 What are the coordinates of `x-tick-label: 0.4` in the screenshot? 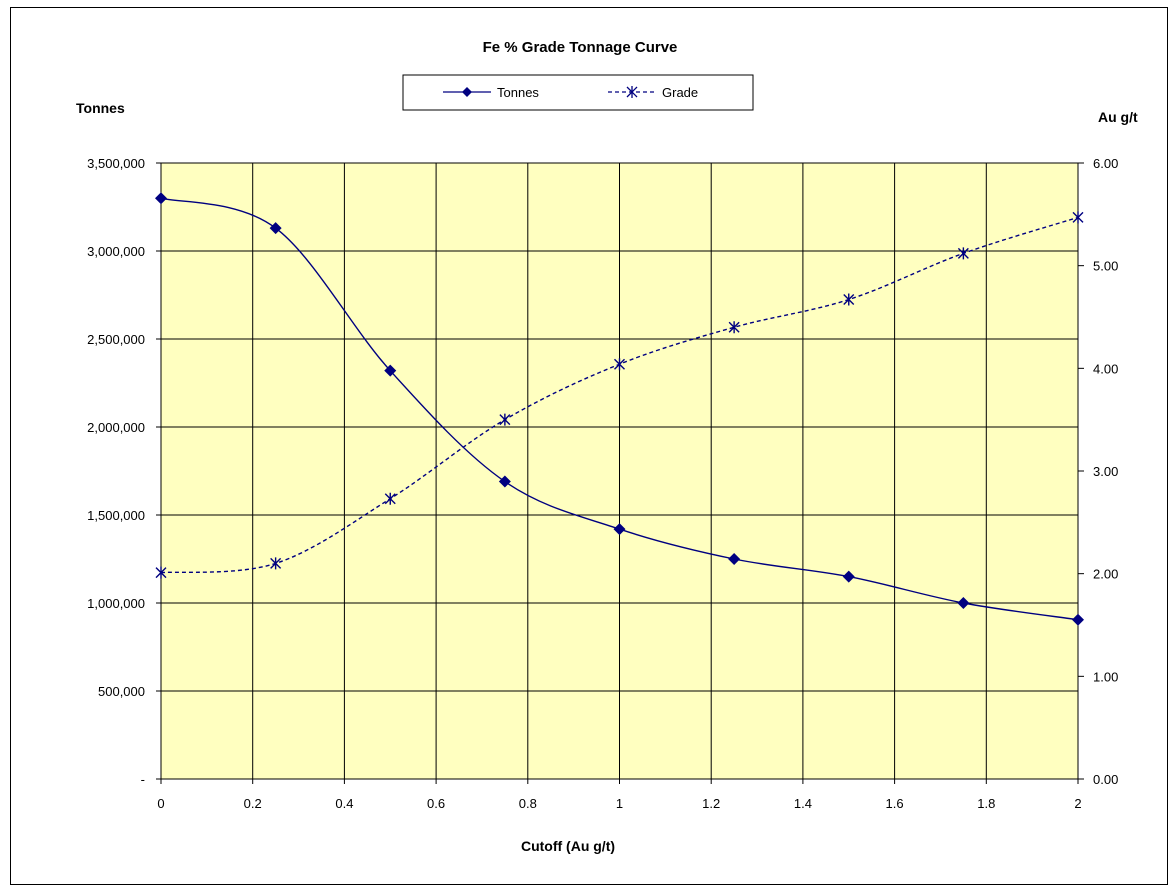 It's located at (344, 803).